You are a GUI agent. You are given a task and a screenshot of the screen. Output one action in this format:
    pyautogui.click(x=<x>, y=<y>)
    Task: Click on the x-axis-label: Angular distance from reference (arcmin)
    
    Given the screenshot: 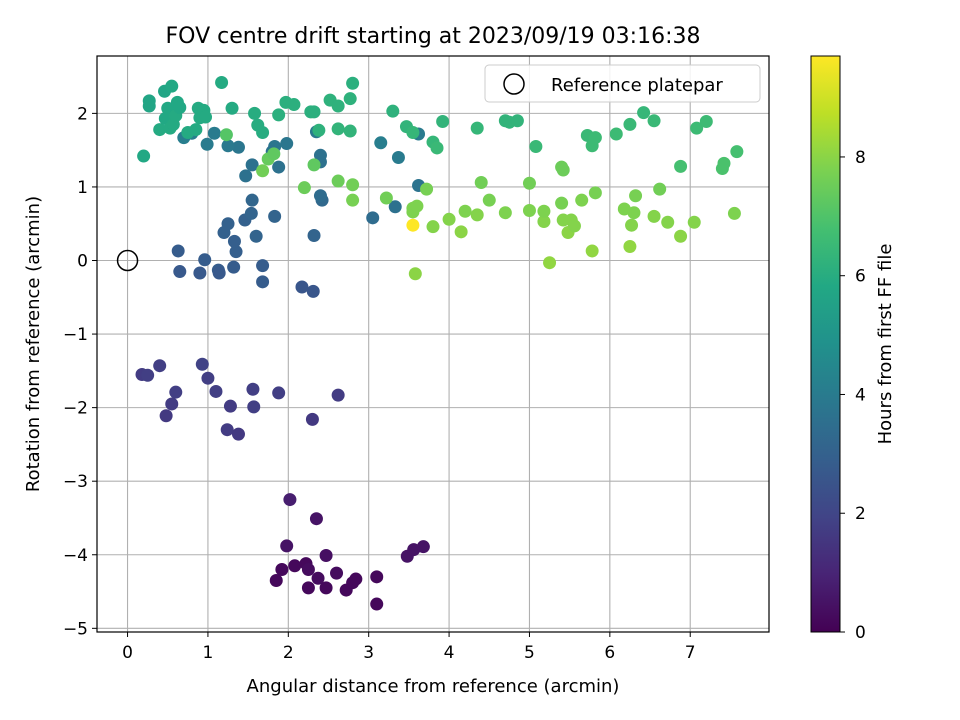 What is the action you would take?
    pyautogui.click(x=433, y=686)
    